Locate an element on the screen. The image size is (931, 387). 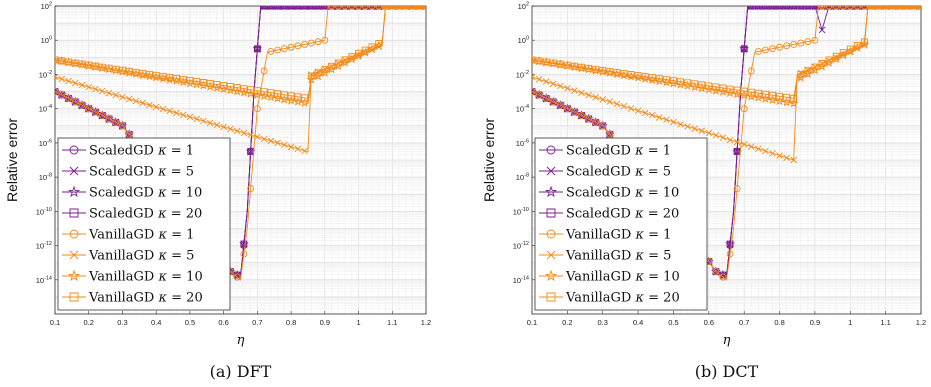
x-tick-label: 0.7 is located at coordinates (257, 322).